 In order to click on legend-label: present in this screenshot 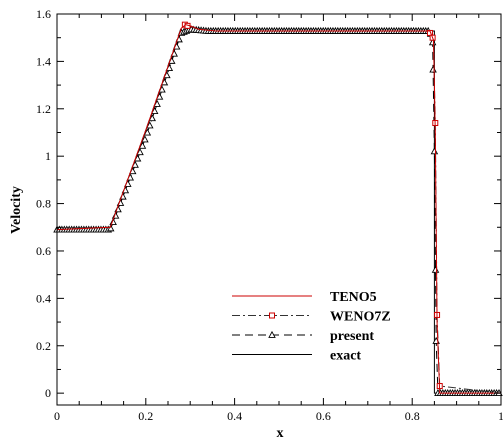, I will do `click(352, 336)`.